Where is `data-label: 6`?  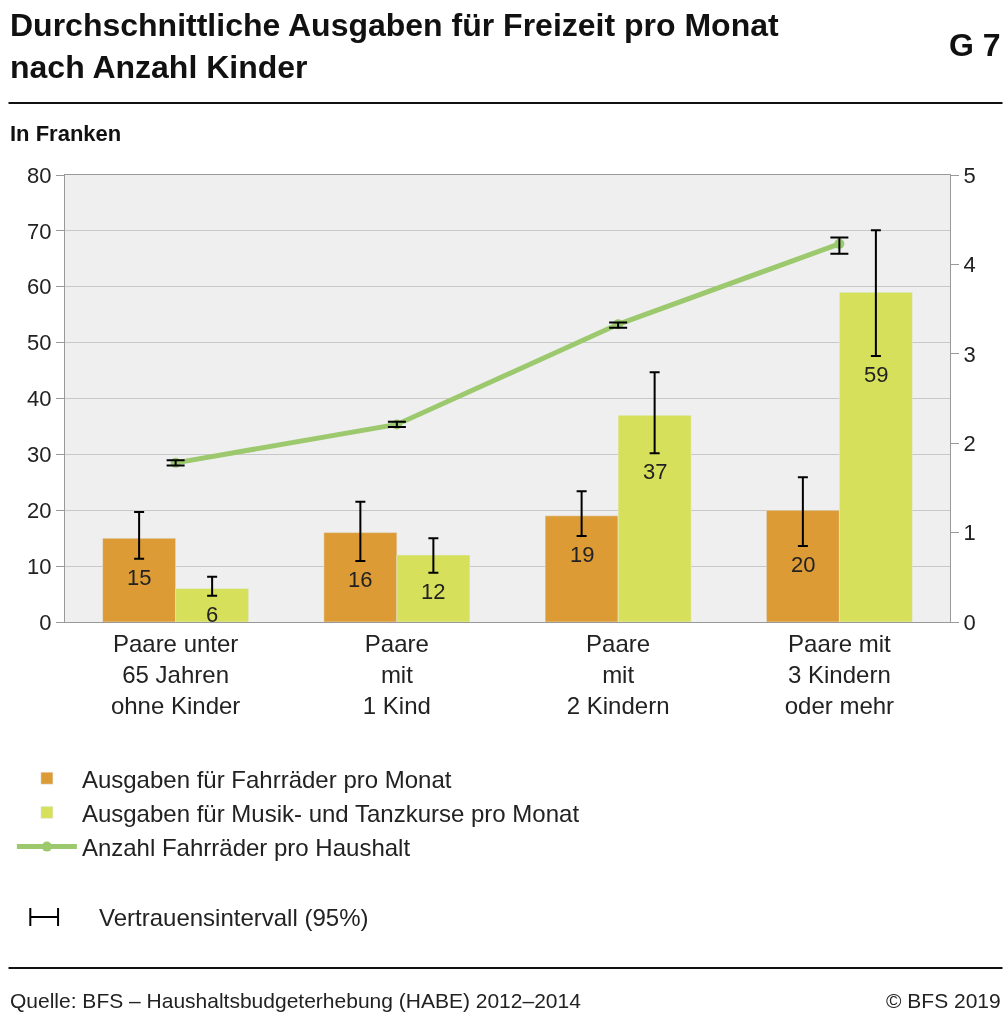 data-label: 6 is located at coordinates (212, 614).